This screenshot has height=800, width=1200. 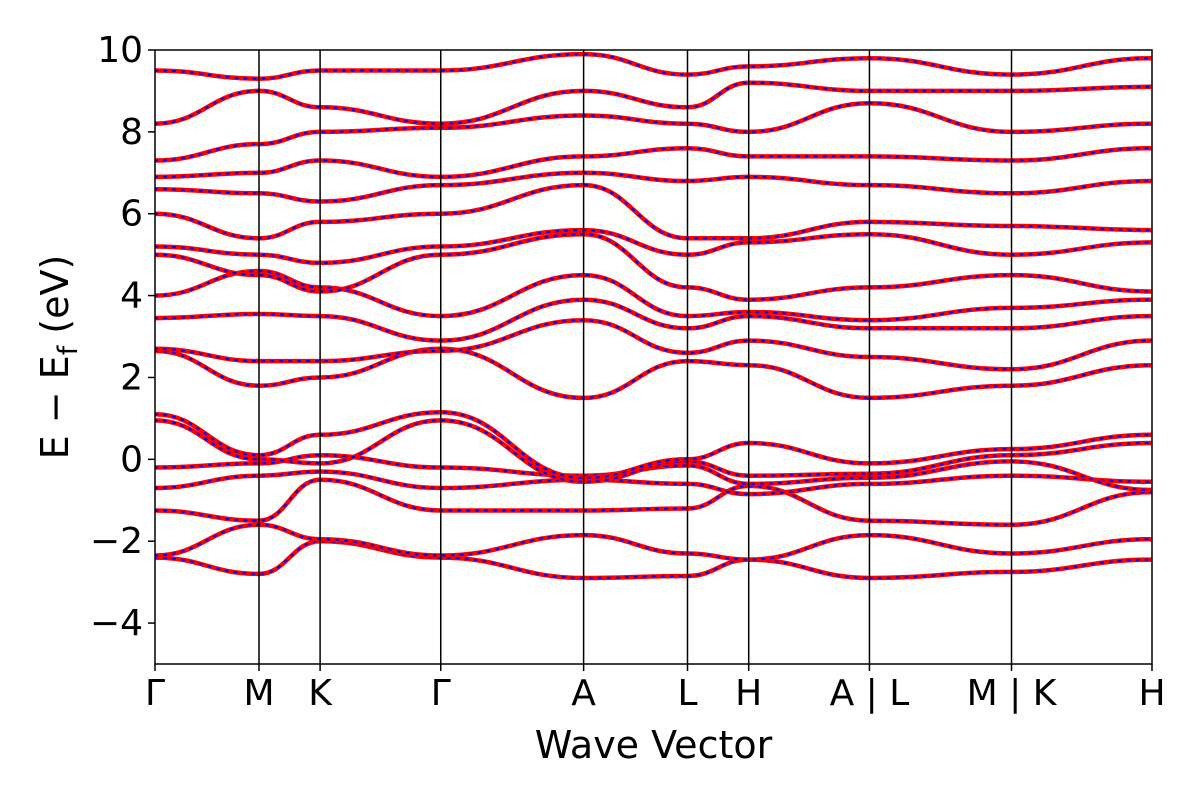 What do you see at coordinates (131, 132) in the screenshot?
I see `y-tick-label: 8` at bounding box center [131, 132].